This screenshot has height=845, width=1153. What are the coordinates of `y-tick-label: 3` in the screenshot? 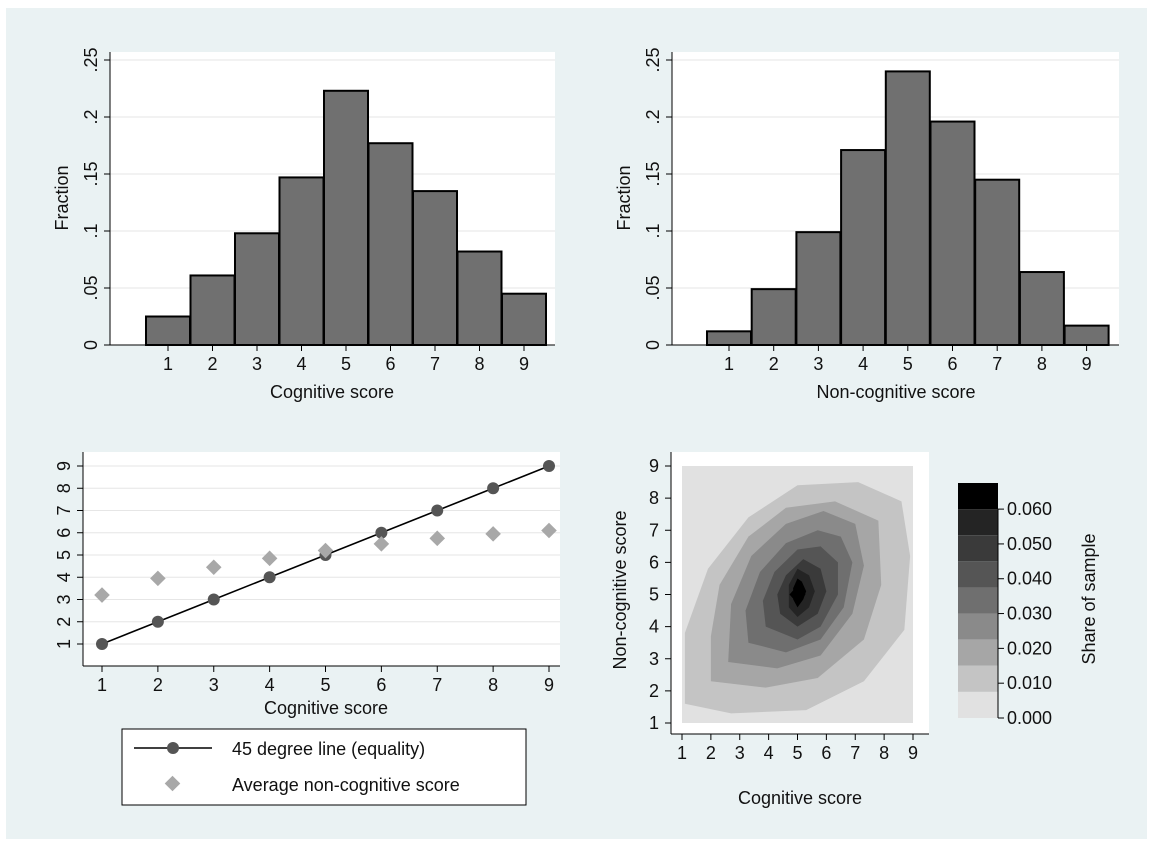 It's located at (64, 599).